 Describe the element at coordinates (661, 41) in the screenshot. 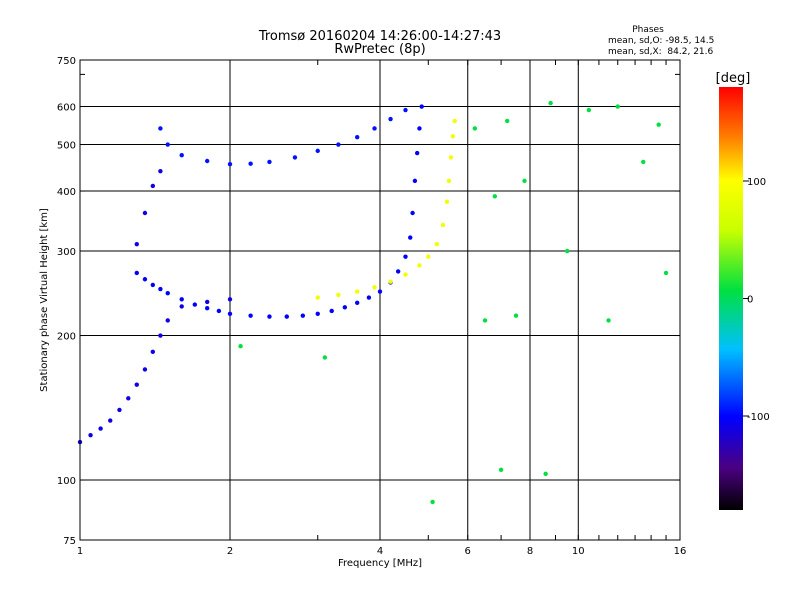

I see `phase-stats-o: mean, sd,O: -98.5, 14.5` at that location.